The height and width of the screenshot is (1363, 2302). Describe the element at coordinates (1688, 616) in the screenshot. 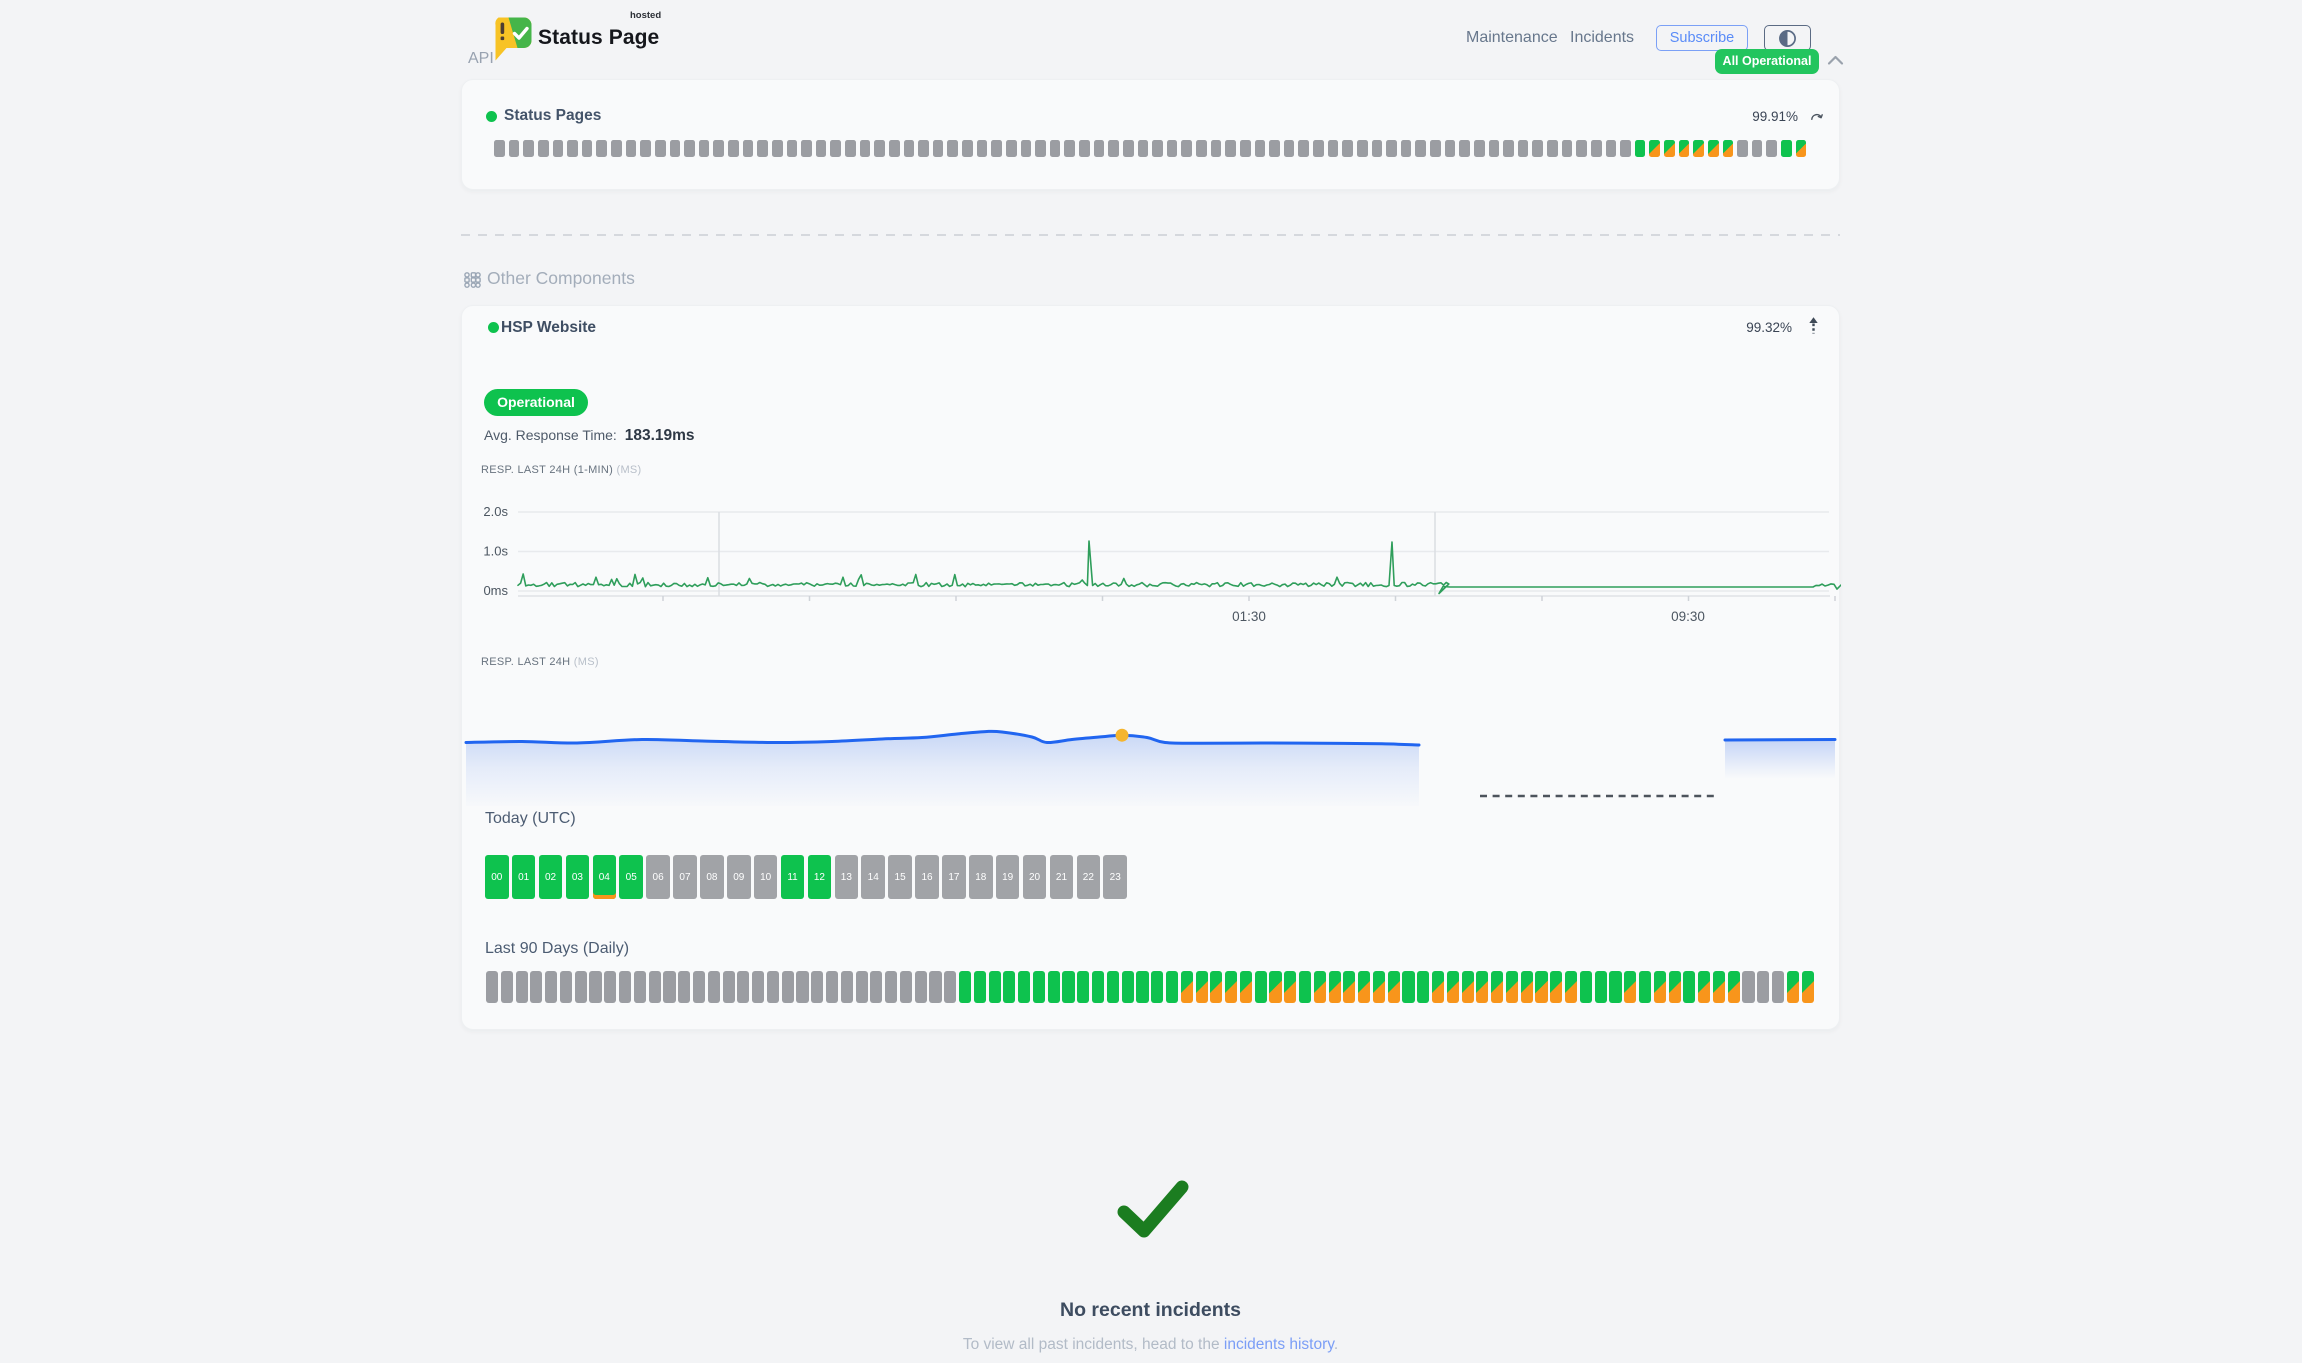

I see `svg-text: 09:30` at that location.